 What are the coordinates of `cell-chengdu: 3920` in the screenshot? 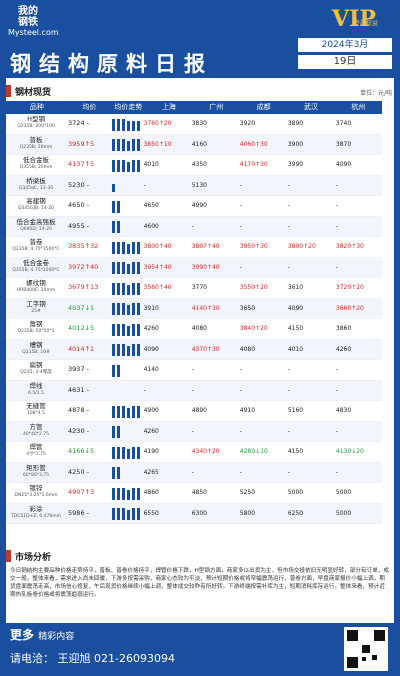 It's located at (247, 123).